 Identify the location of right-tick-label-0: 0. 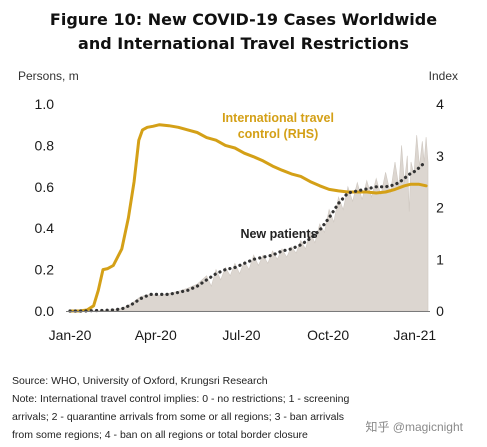
(440, 311).